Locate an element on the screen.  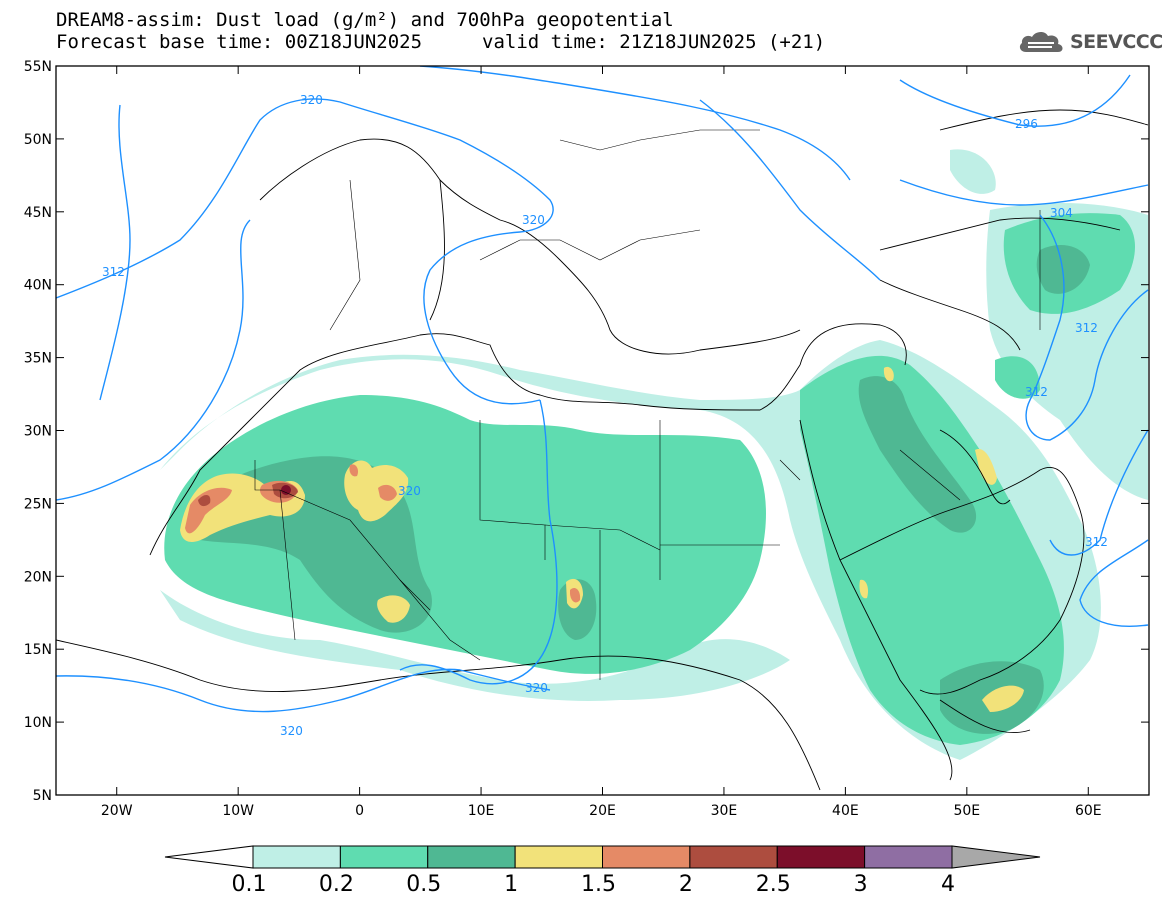
seevccc-logo: SEEVCCC is located at coordinates (1090, 42).